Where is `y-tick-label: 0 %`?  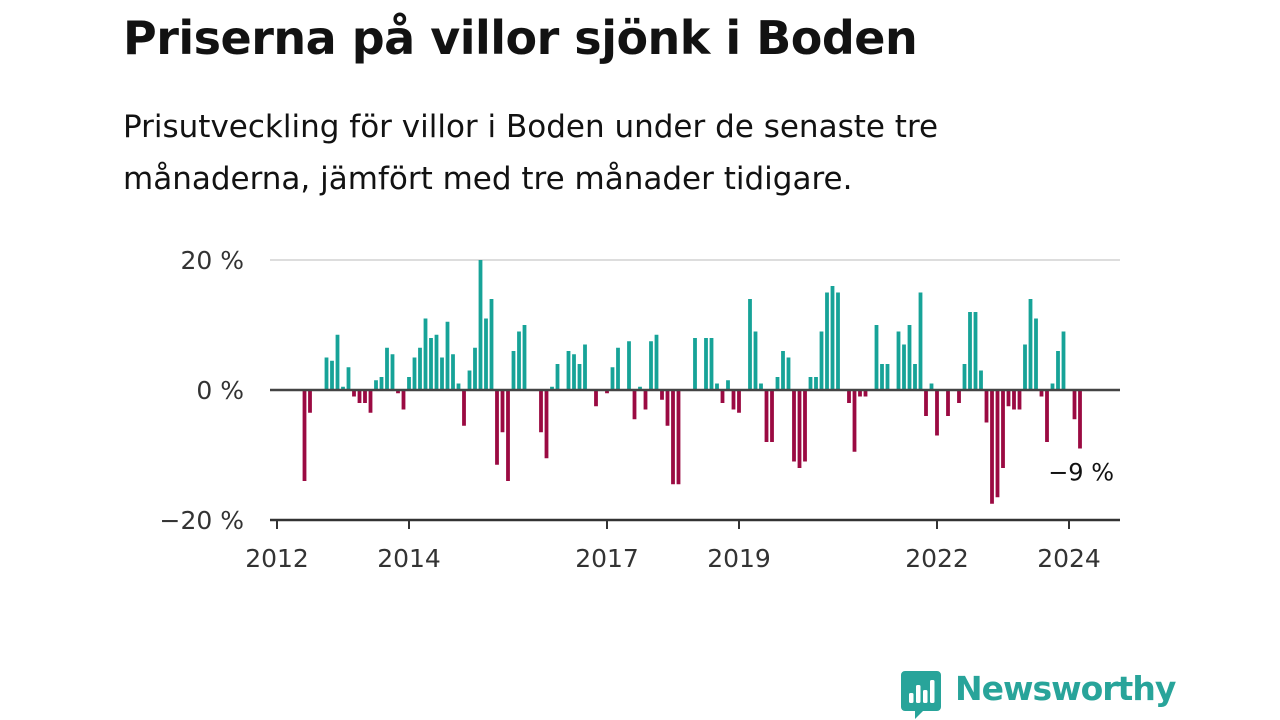
y-tick-label: 0 % is located at coordinates (220, 390).